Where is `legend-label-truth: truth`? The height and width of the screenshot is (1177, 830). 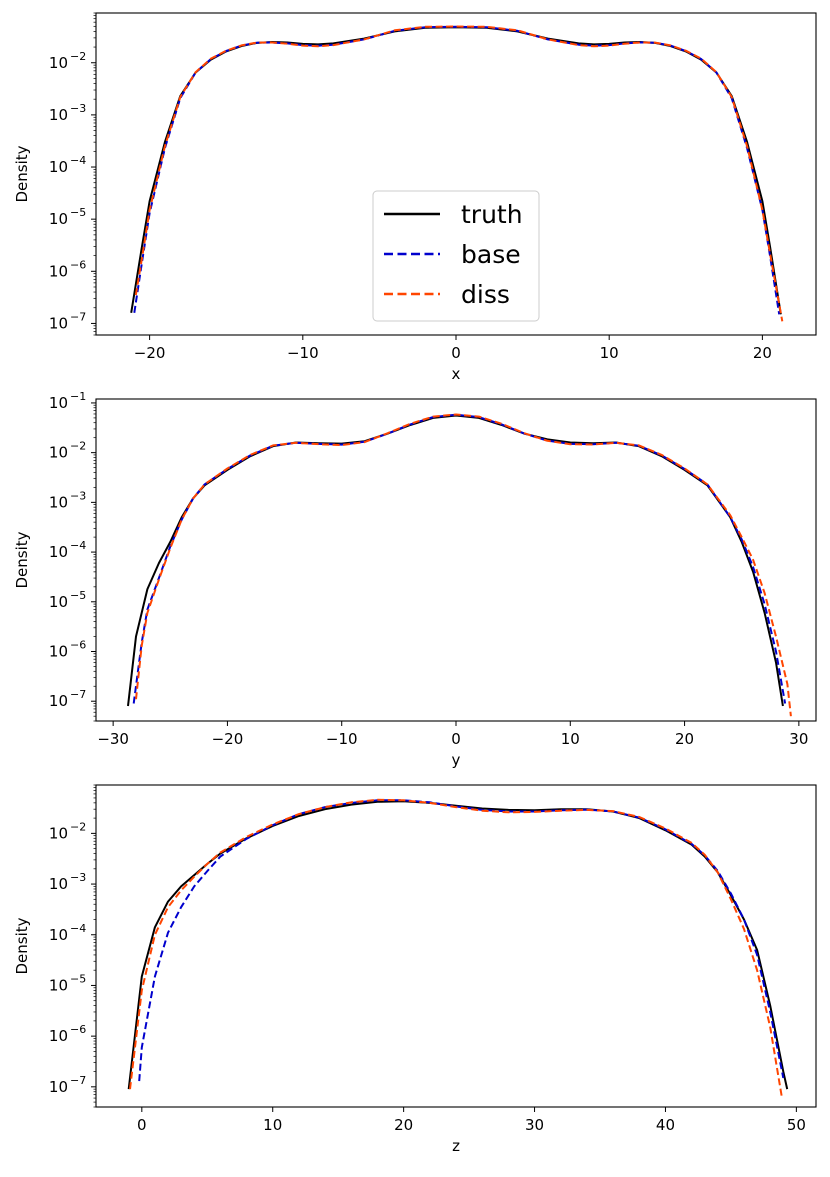
legend-label-truth: truth is located at coordinates (492, 214).